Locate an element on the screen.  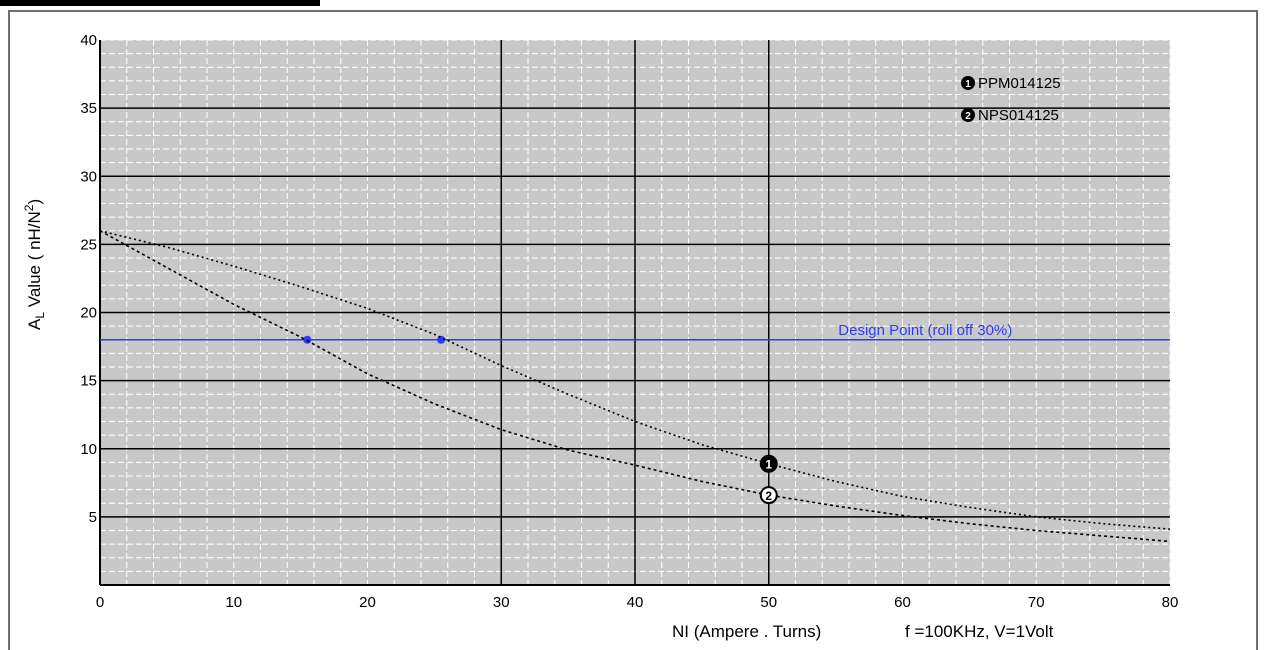
y-tick-label: 35 is located at coordinates (88, 108).